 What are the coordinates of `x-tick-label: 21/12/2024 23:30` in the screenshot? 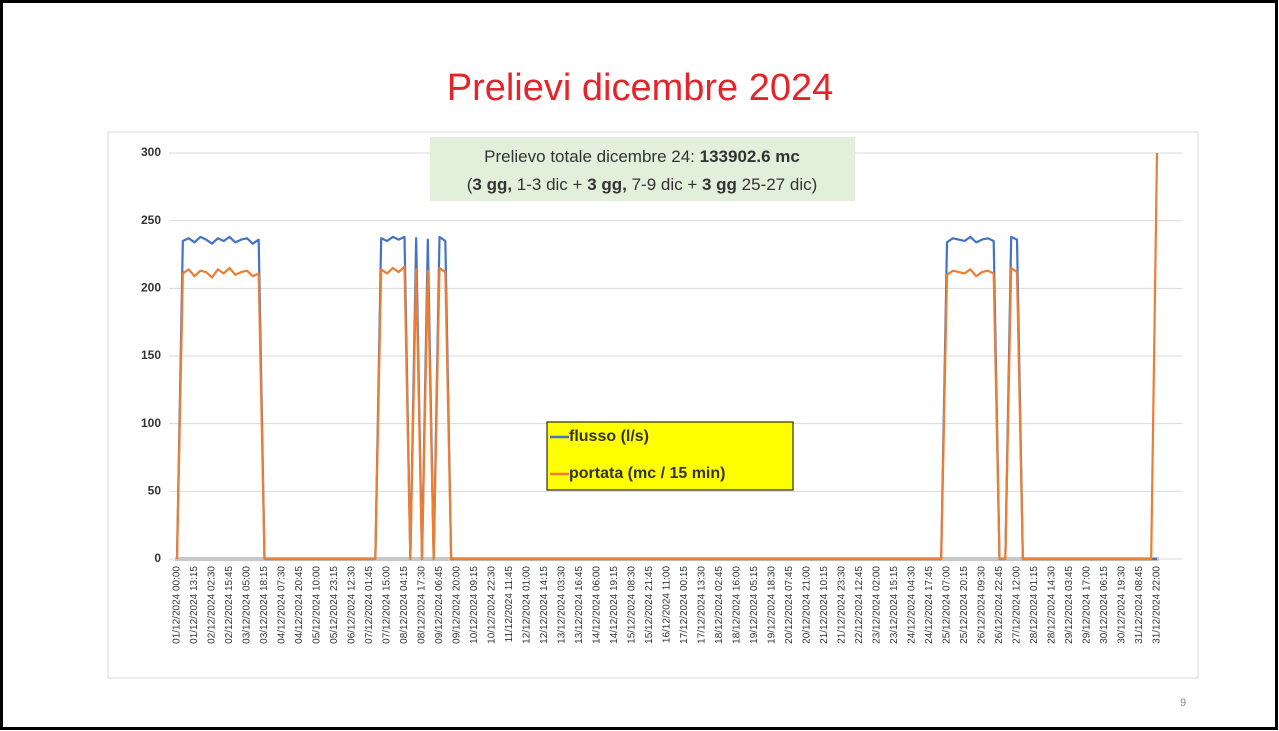 It's located at (842, 605).